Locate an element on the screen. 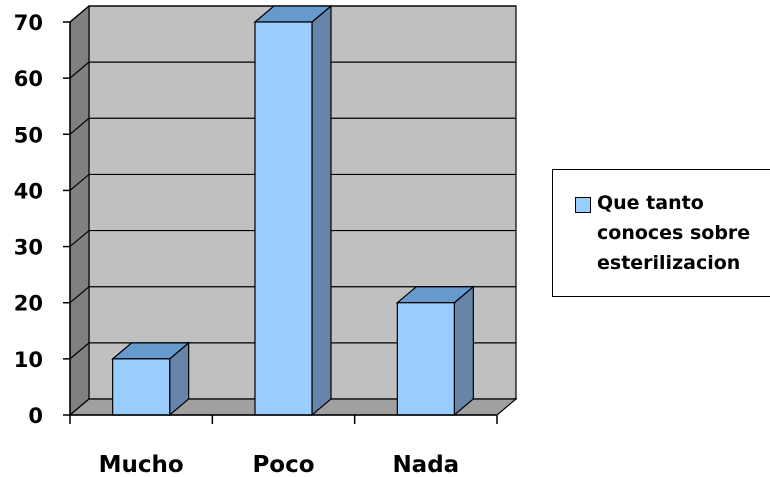 This screenshot has width=770, height=477. legend-swatch is located at coordinates (583, 205).